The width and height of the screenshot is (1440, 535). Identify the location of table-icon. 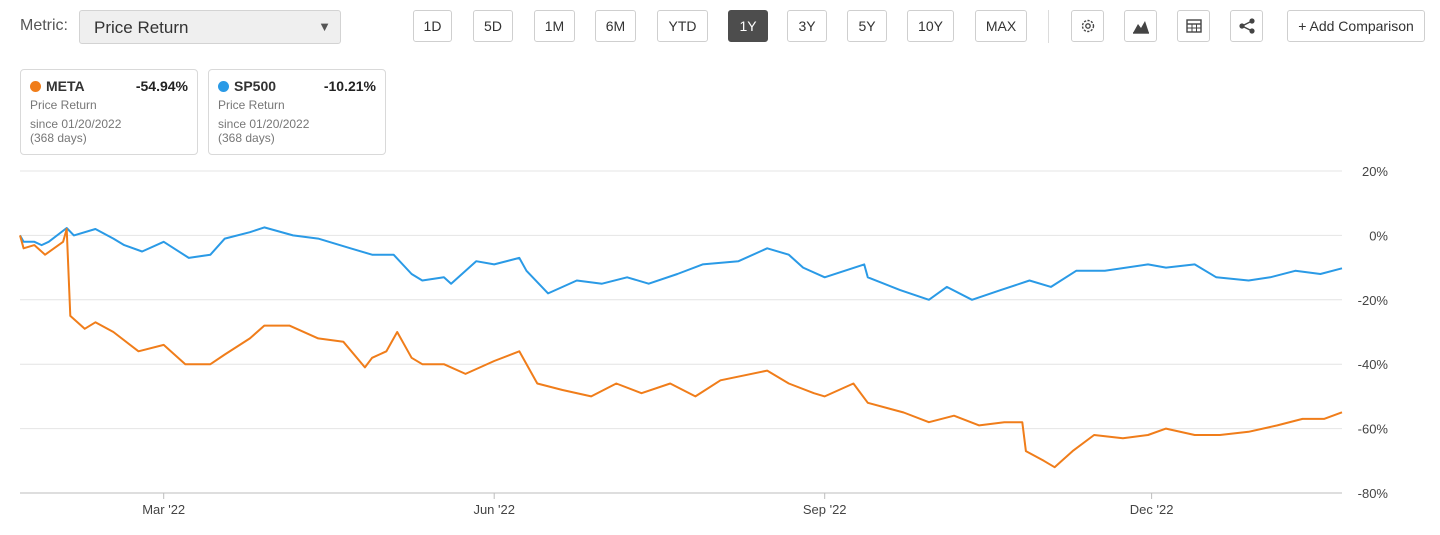
(1193, 26).